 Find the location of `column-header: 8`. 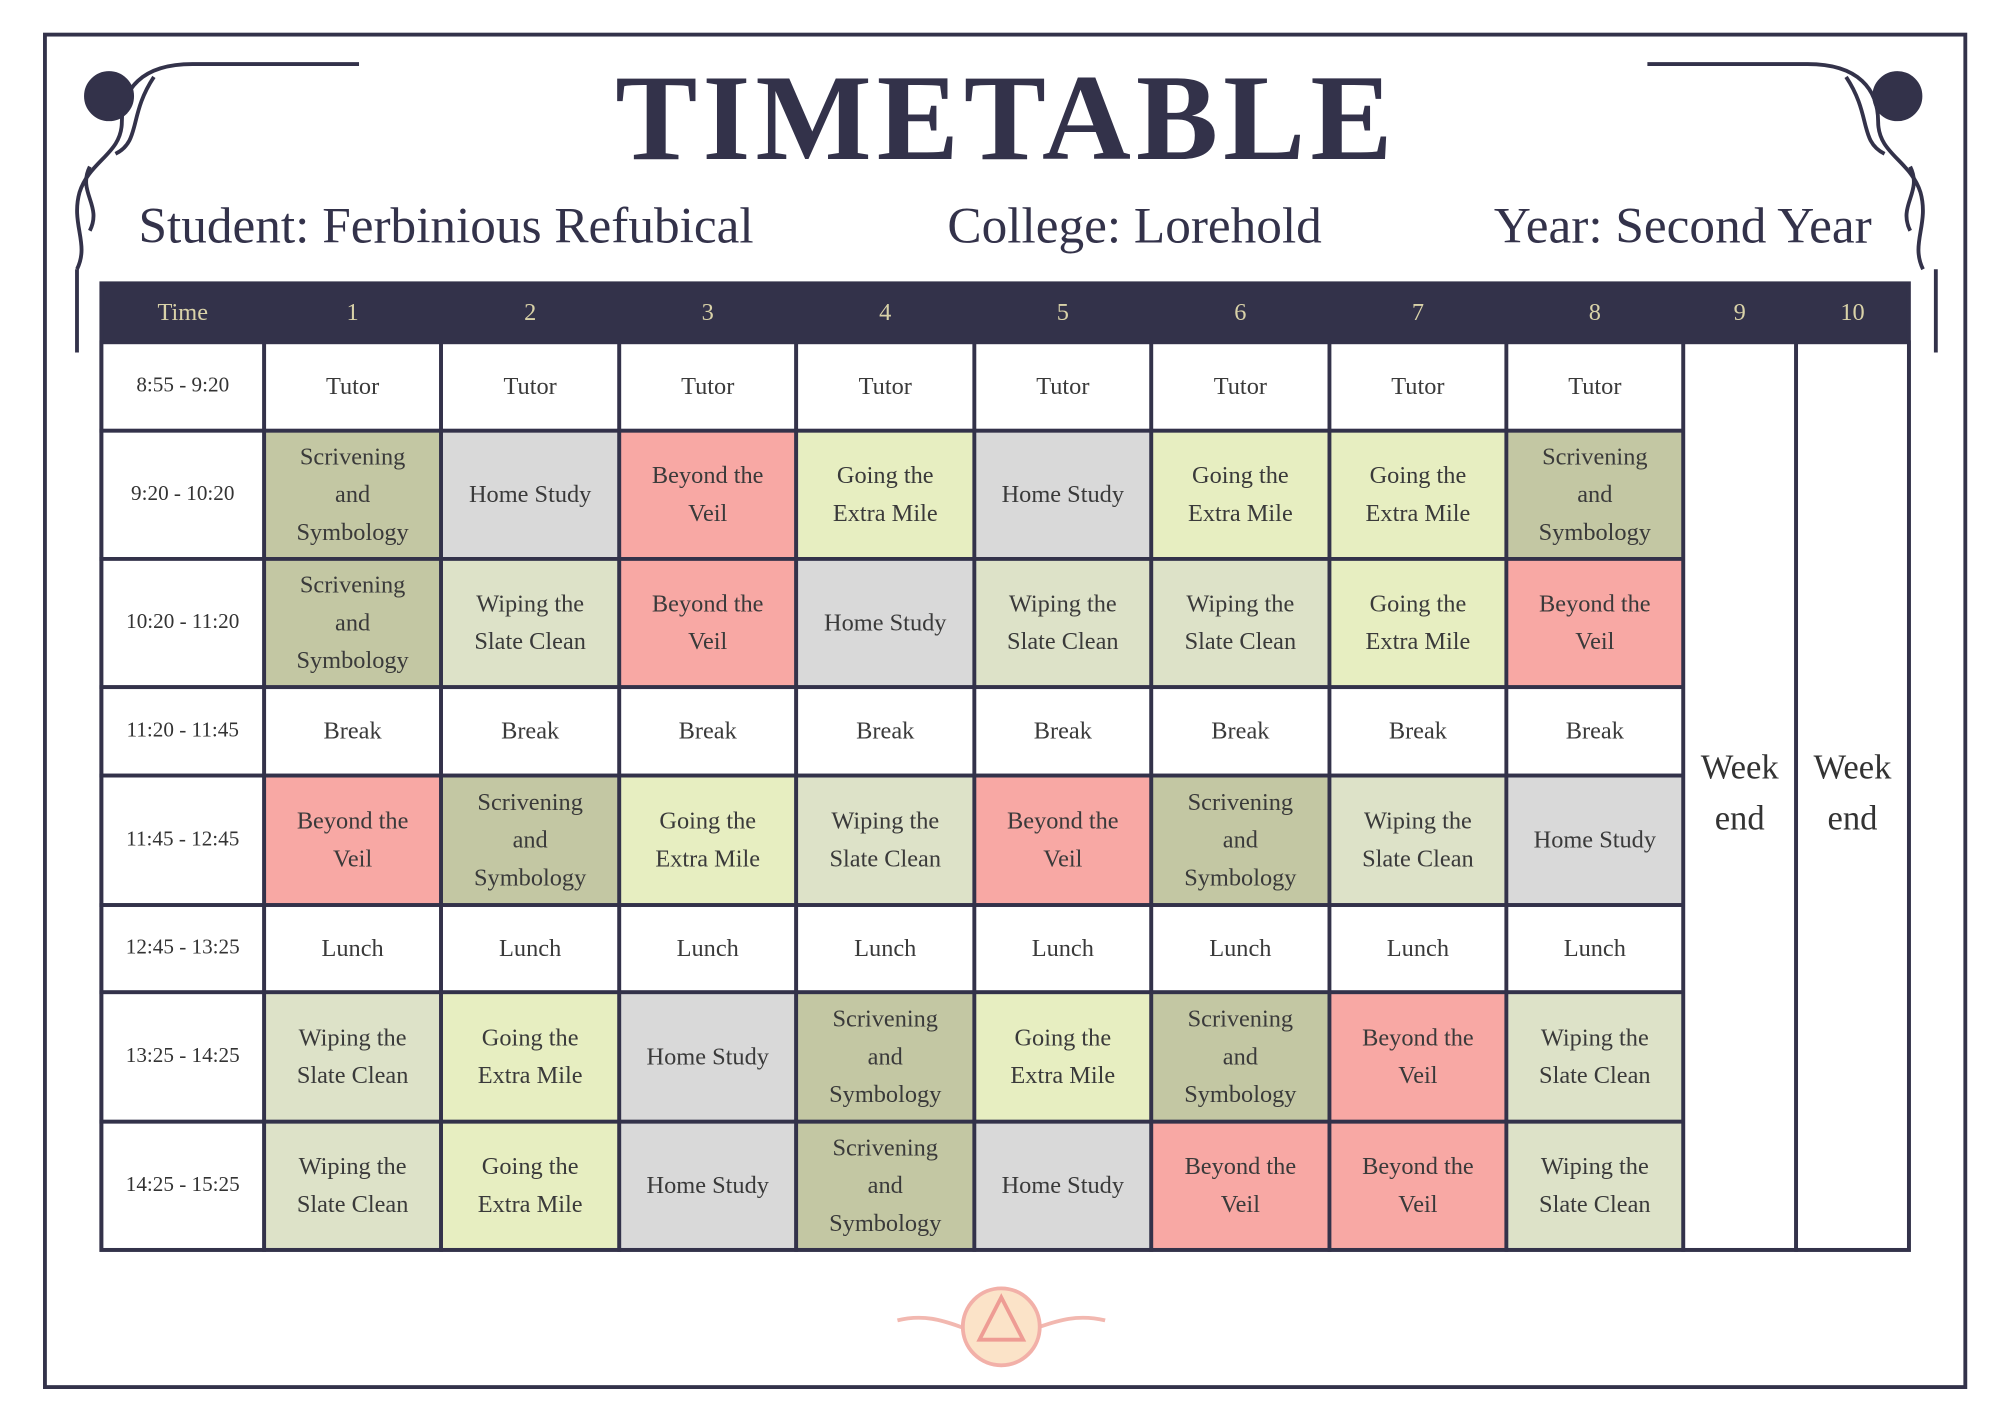

column-header: 8 is located at coordinates (1595, 312).